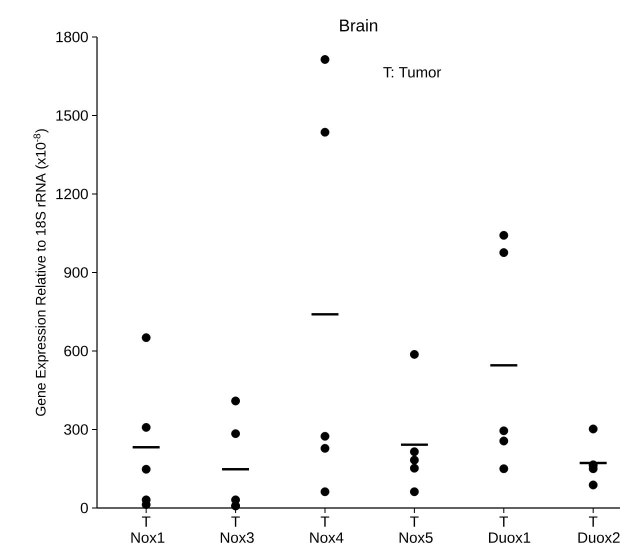 Image resolution: width=638 pixels, height=560 pixels. Describe the element at coordinates (76, 272) in the screenshot. I see `y-tick-label: 900` at that location.